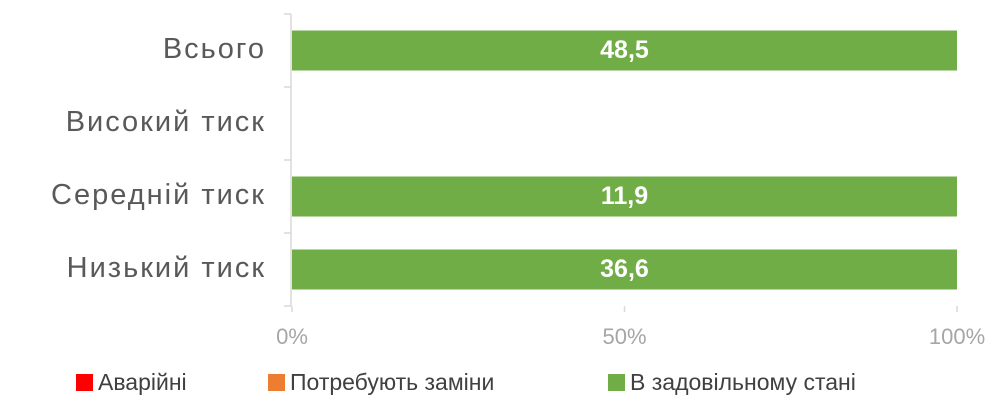  I want to click on legend-label: Аварійні, so click(142, 382).